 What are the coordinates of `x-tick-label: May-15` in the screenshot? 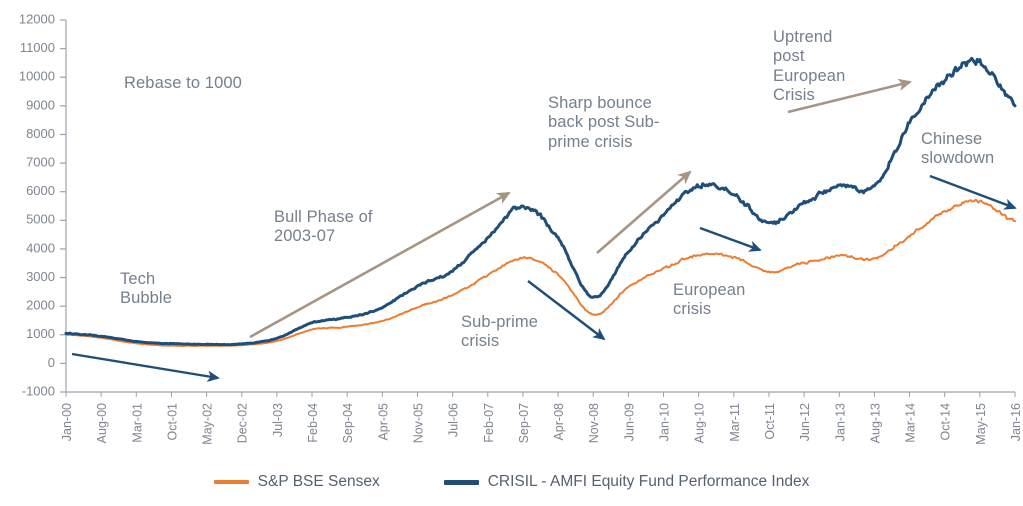 It's located at (981, 424).